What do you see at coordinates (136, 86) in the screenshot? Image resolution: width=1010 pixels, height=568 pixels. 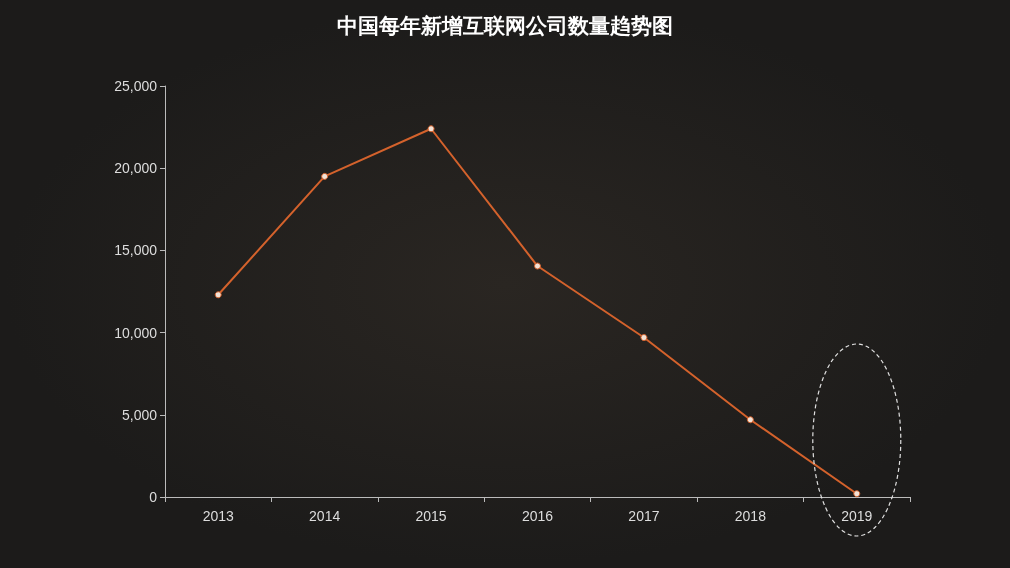 I see `y-tick-label: 25,000` at bounding box center [136, 86].